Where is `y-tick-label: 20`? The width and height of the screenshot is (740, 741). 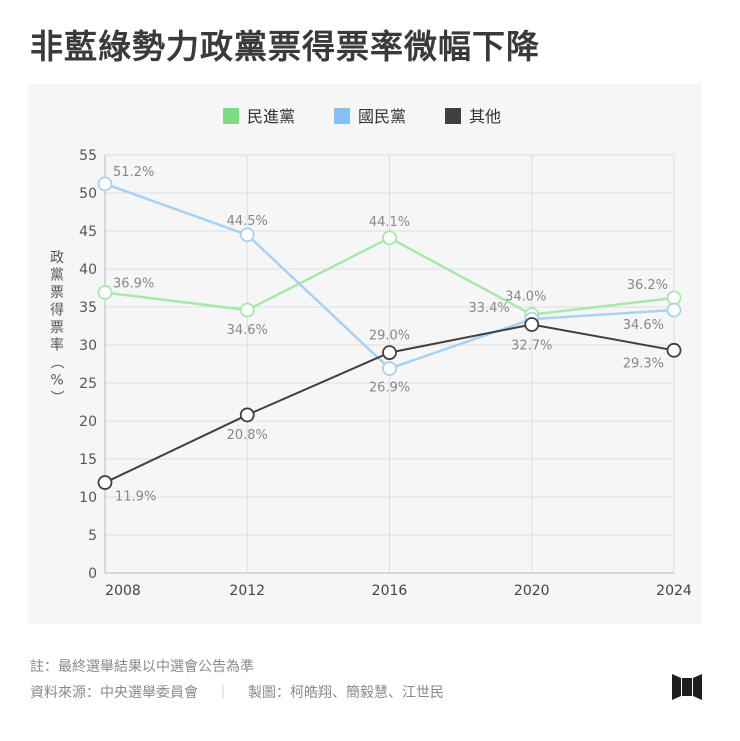
y-tick-label: 20 is located at coordinates (88, 422).